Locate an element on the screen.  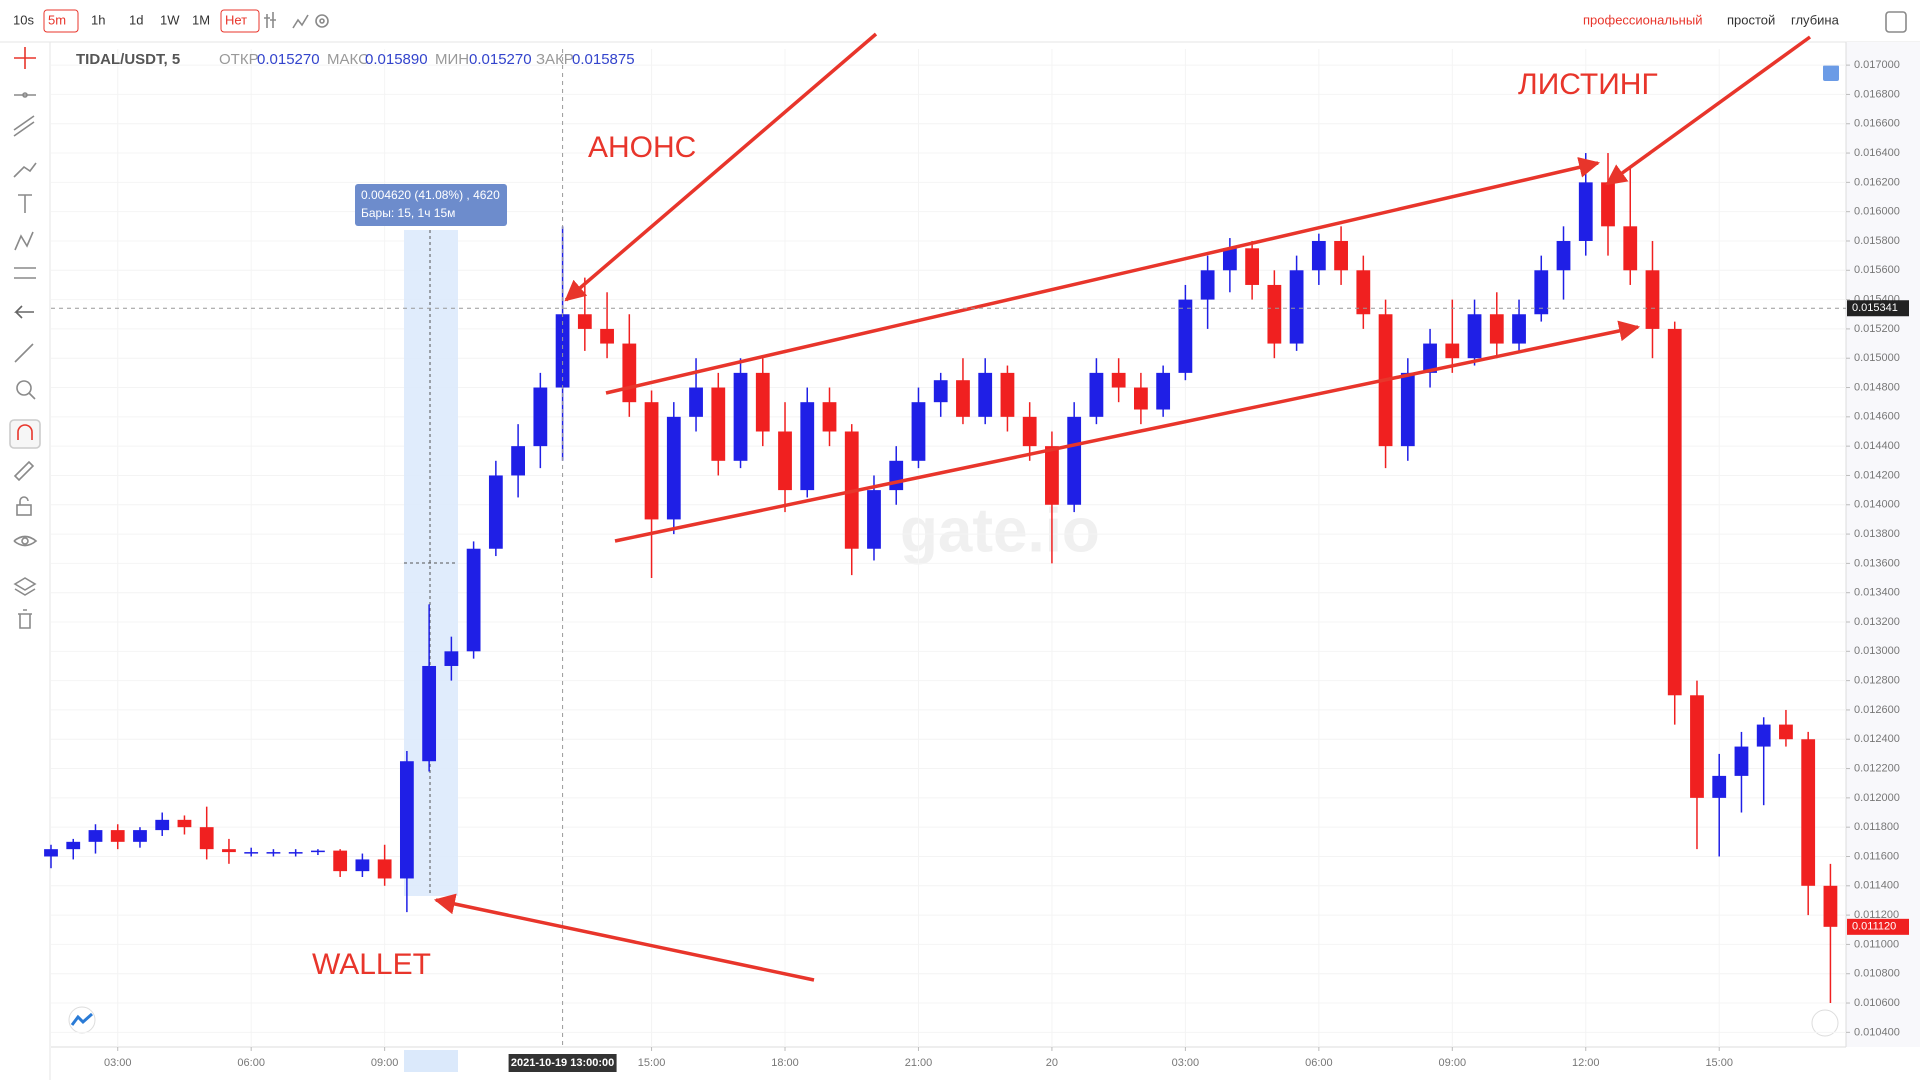
y-tick-label: 0.011200 is located at coordinates (1876, 915).